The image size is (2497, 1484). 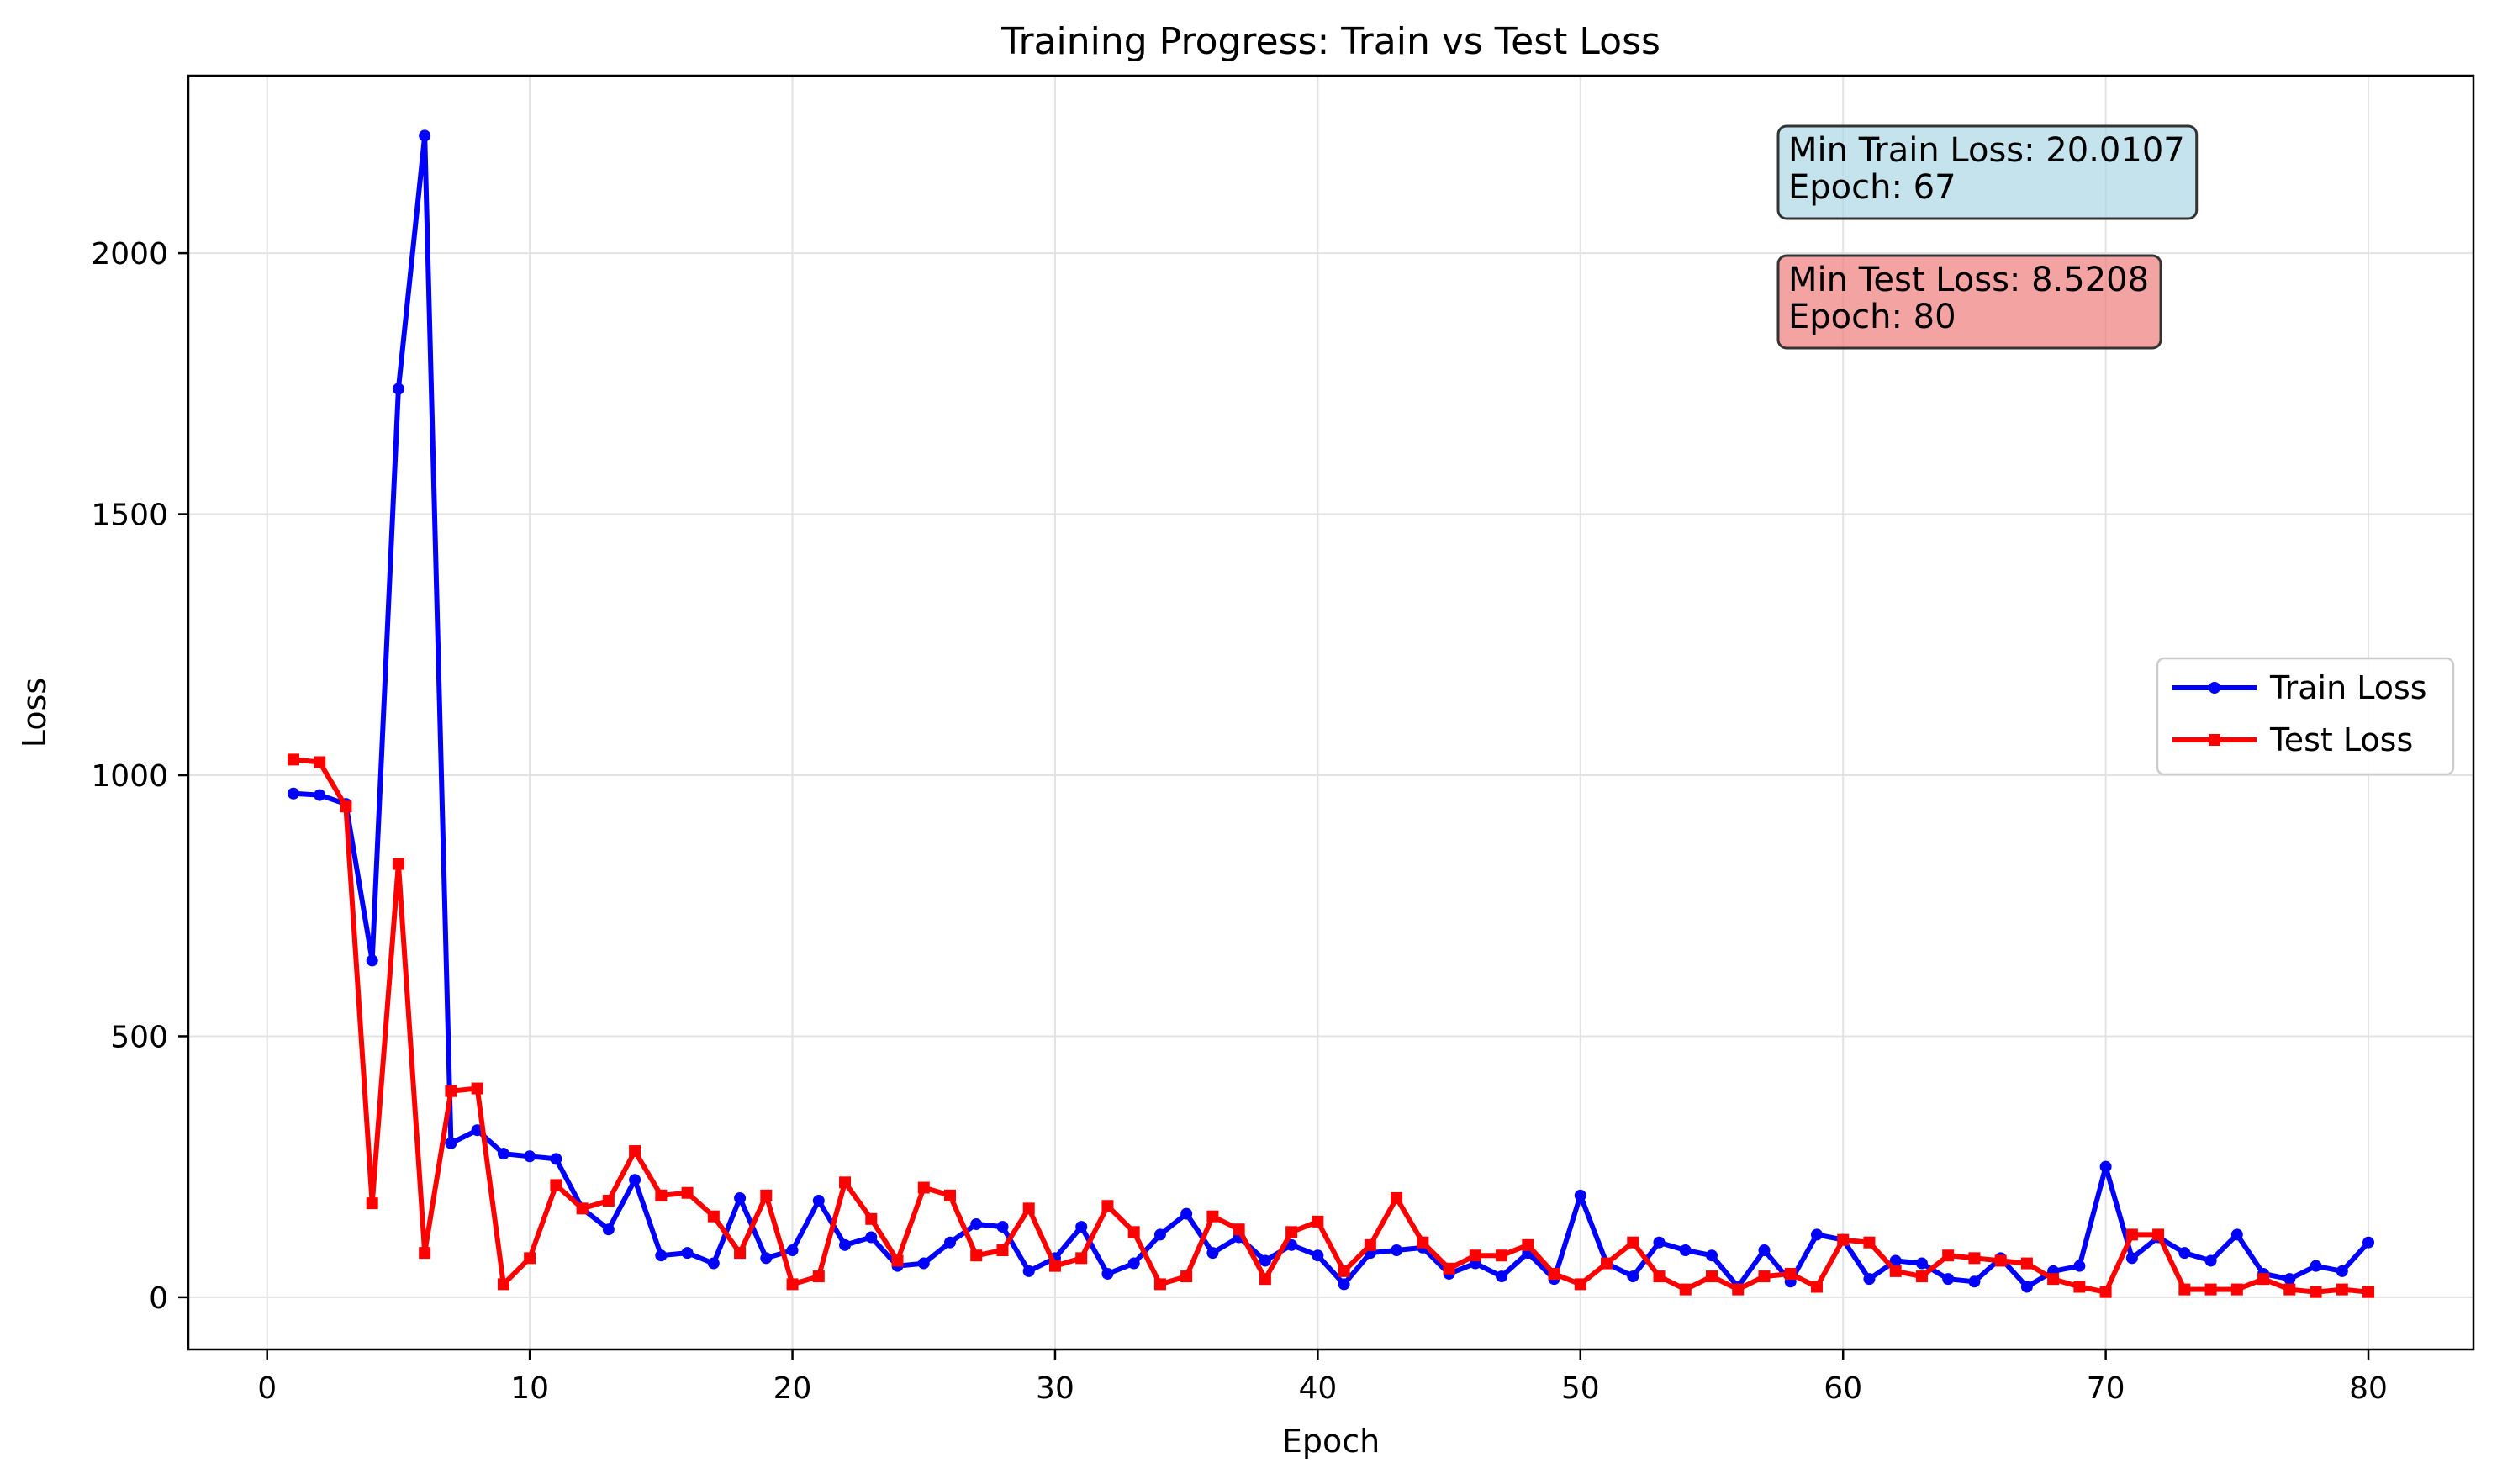 I want to click on legend-item: Test Loss, so click(x=2292, y=739).